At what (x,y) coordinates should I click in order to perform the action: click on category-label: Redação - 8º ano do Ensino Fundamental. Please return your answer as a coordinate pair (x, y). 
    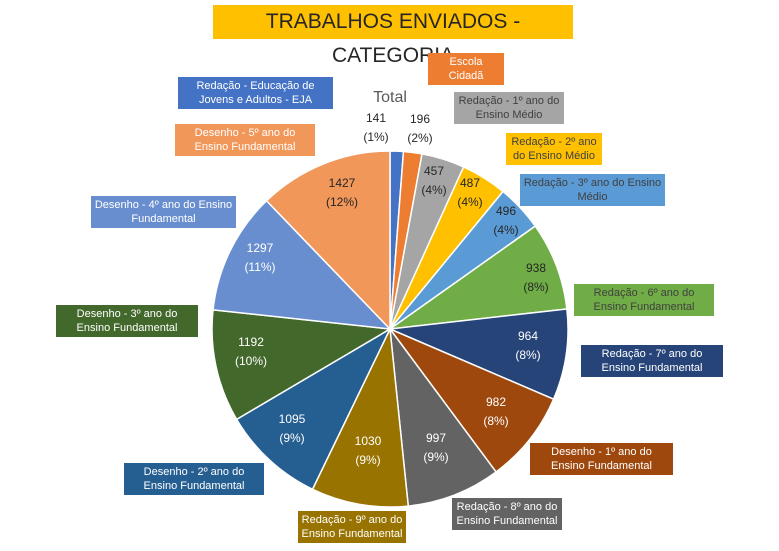
    Looking at the image, I should click on (507, 514).